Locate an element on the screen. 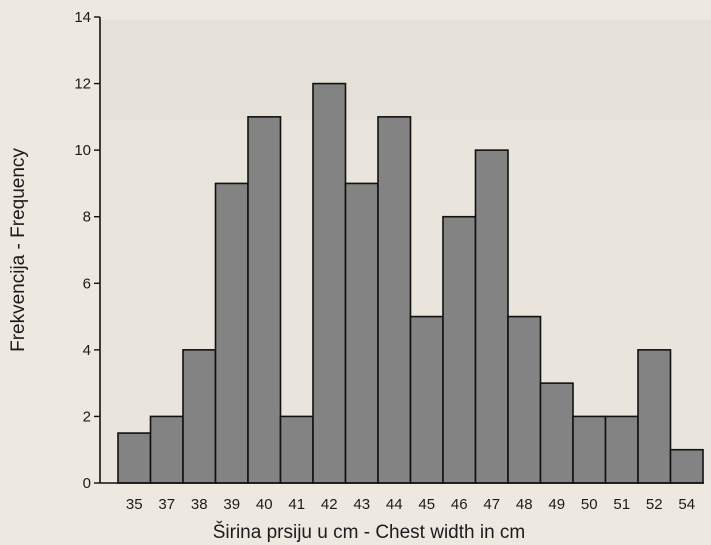  x-tick-label-35: 35 is located at coordinates (134, 504).